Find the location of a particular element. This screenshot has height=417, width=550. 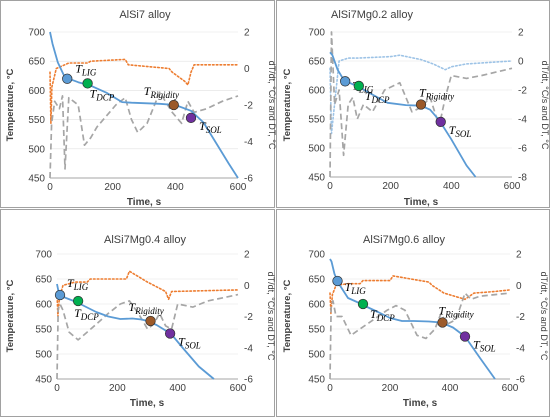

chart-title: AlSi7Mg0.2 alloy is located at coordinates (372, 15).